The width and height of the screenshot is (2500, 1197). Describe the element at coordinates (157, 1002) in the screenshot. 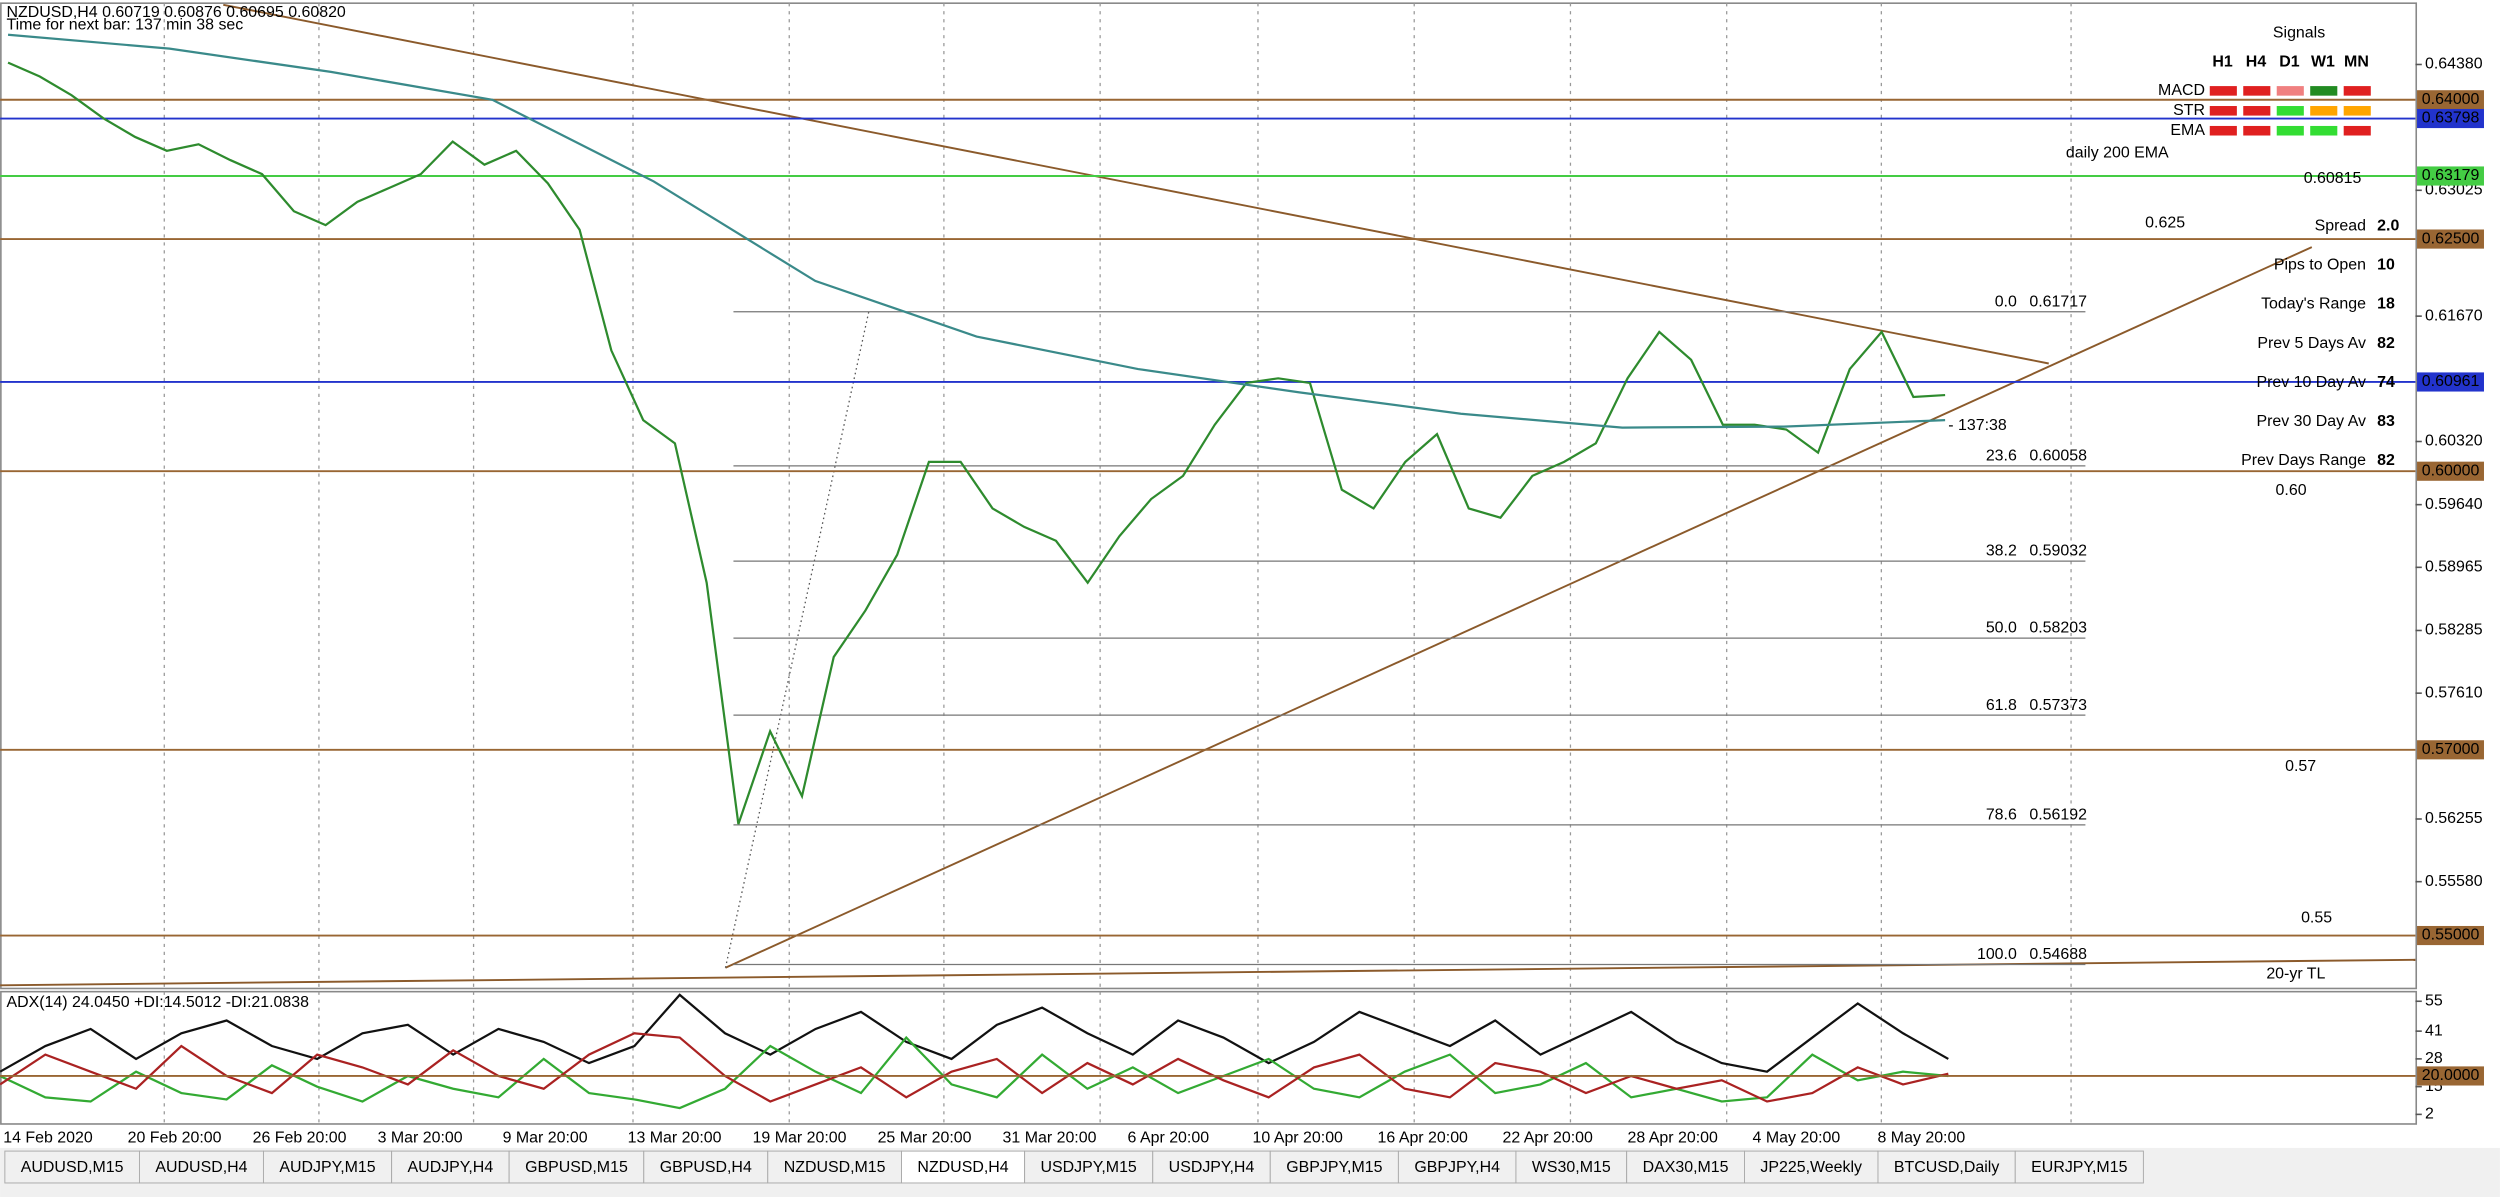

I see `adx-title: ADX(14) 24.0450 +DI:14.5012 -DI:21.0838` at that location.